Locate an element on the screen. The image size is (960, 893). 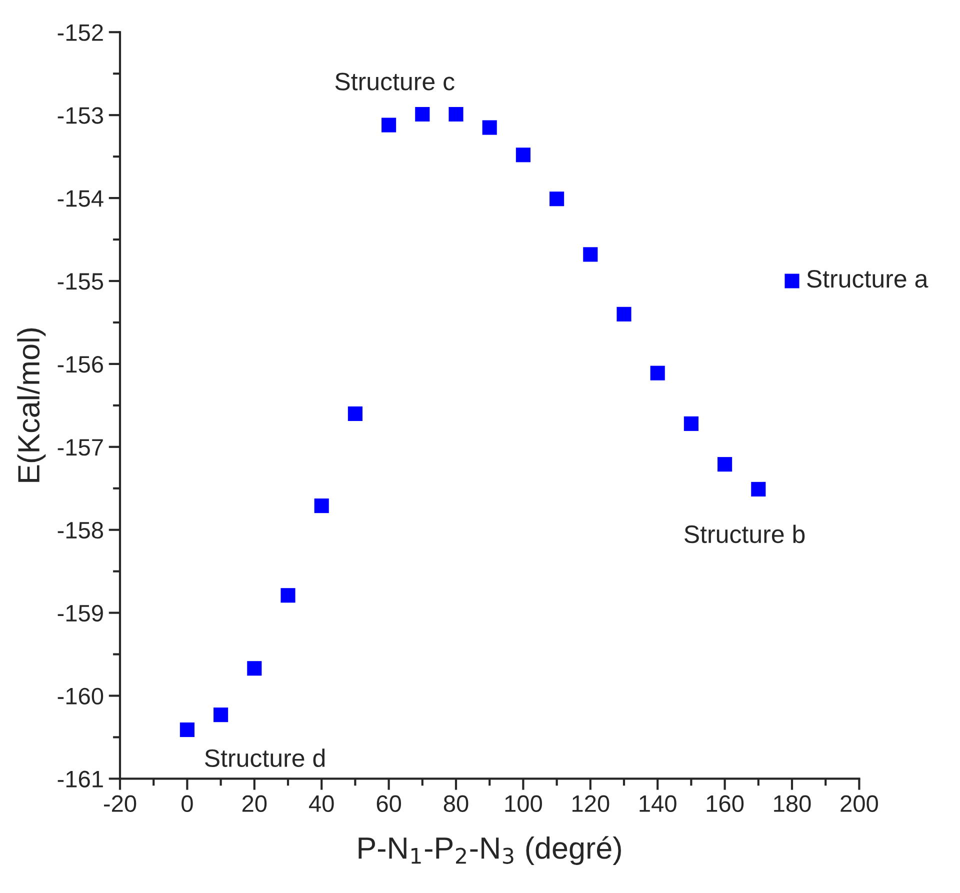
y-tick-label: -161 is located at coordinates (80, 779).